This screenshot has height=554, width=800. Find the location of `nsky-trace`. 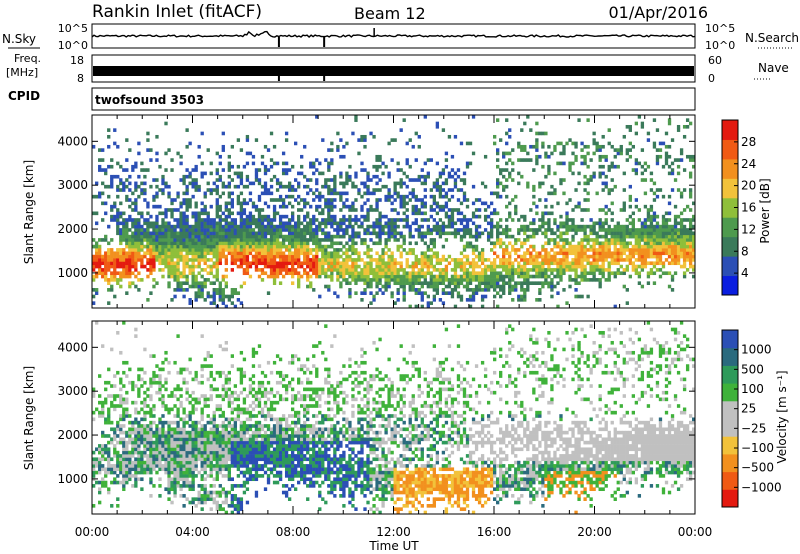

nsky-trace is located at coordinates (393, 37).